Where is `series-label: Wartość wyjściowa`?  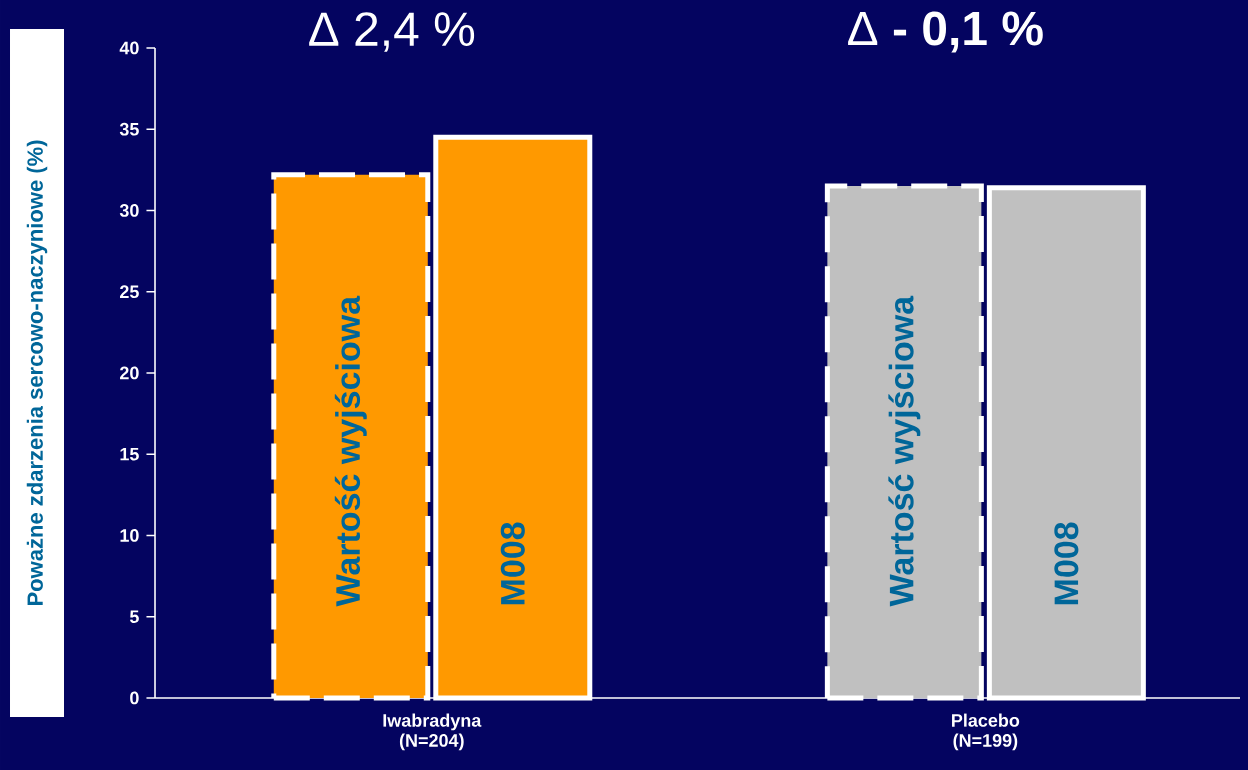 series-label: Wartość wyjściowa is located at coordinates (904, 451).